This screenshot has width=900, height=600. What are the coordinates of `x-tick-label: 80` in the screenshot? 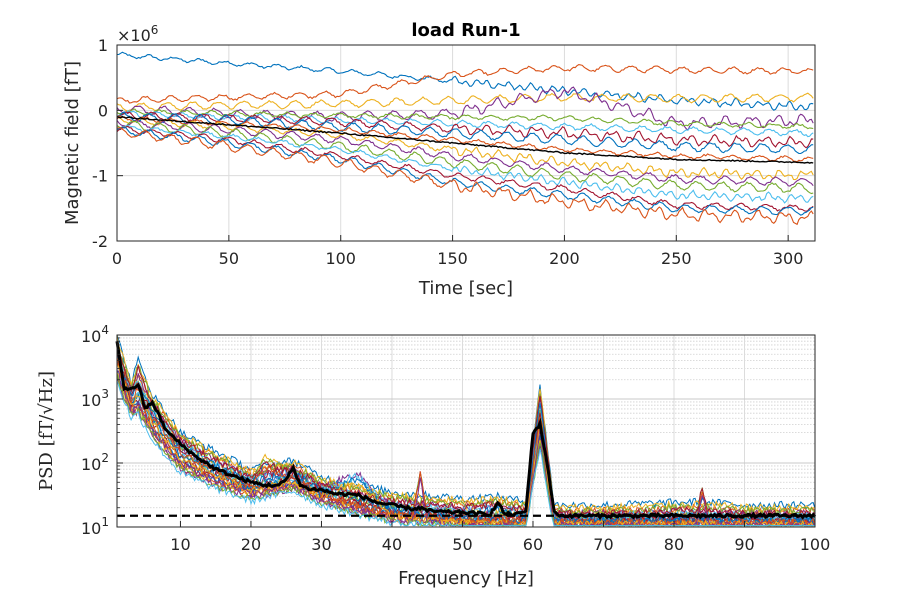 It's located at (674, 544).